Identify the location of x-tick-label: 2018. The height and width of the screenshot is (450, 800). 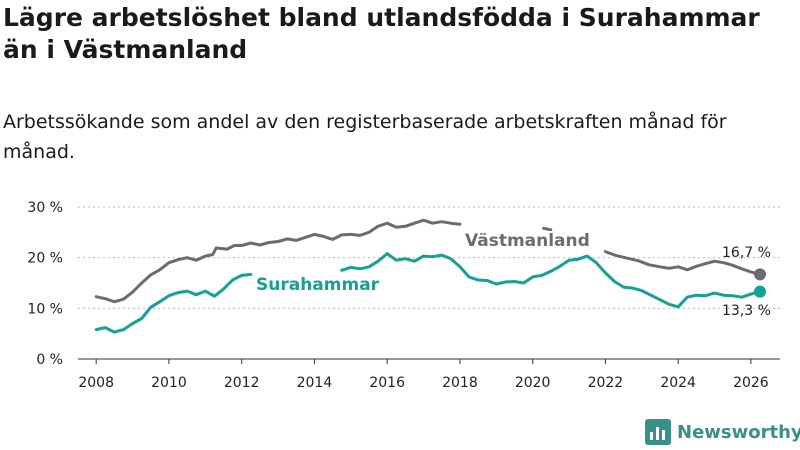
(460, 383).